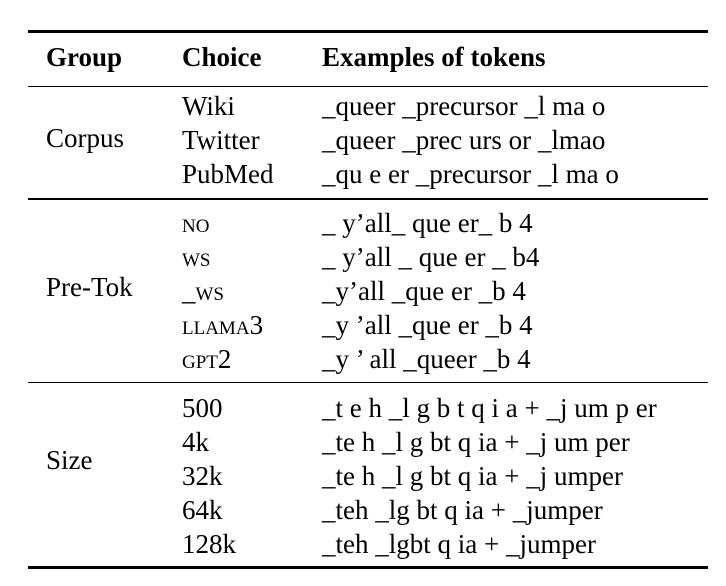  Describe the element at coordinates (464, 106) in the screenshot. I see `tokens-cell: _queer _precursor _l ma o` at that location.